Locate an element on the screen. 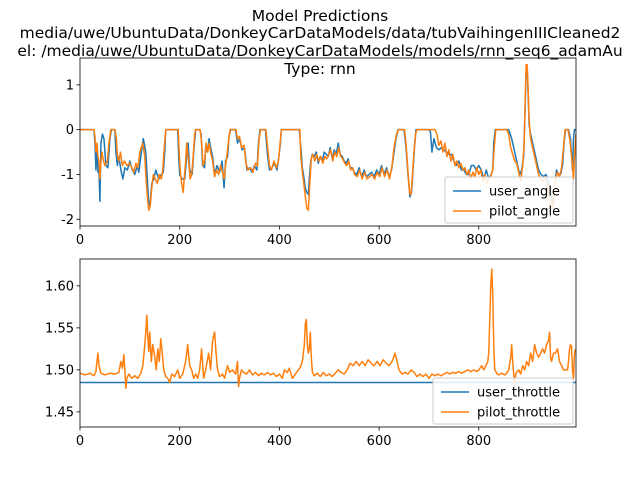 This screenshot has width=640, height=480. y-tick-label: 1.60 is located at coordinates (59, 286).